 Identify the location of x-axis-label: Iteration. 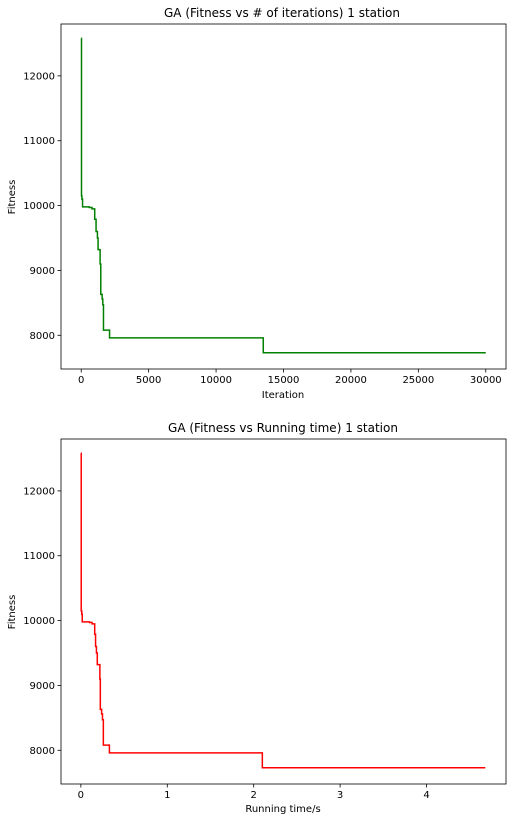
(283, 395).